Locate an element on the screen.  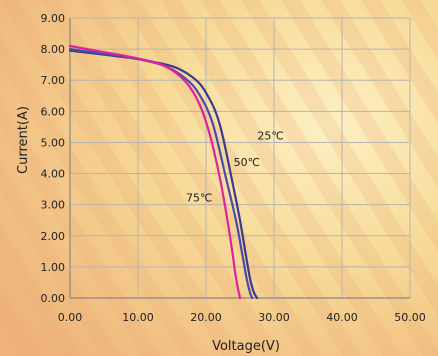
y-tick-label-4: 4.00 is located at coordinates (53, 174).